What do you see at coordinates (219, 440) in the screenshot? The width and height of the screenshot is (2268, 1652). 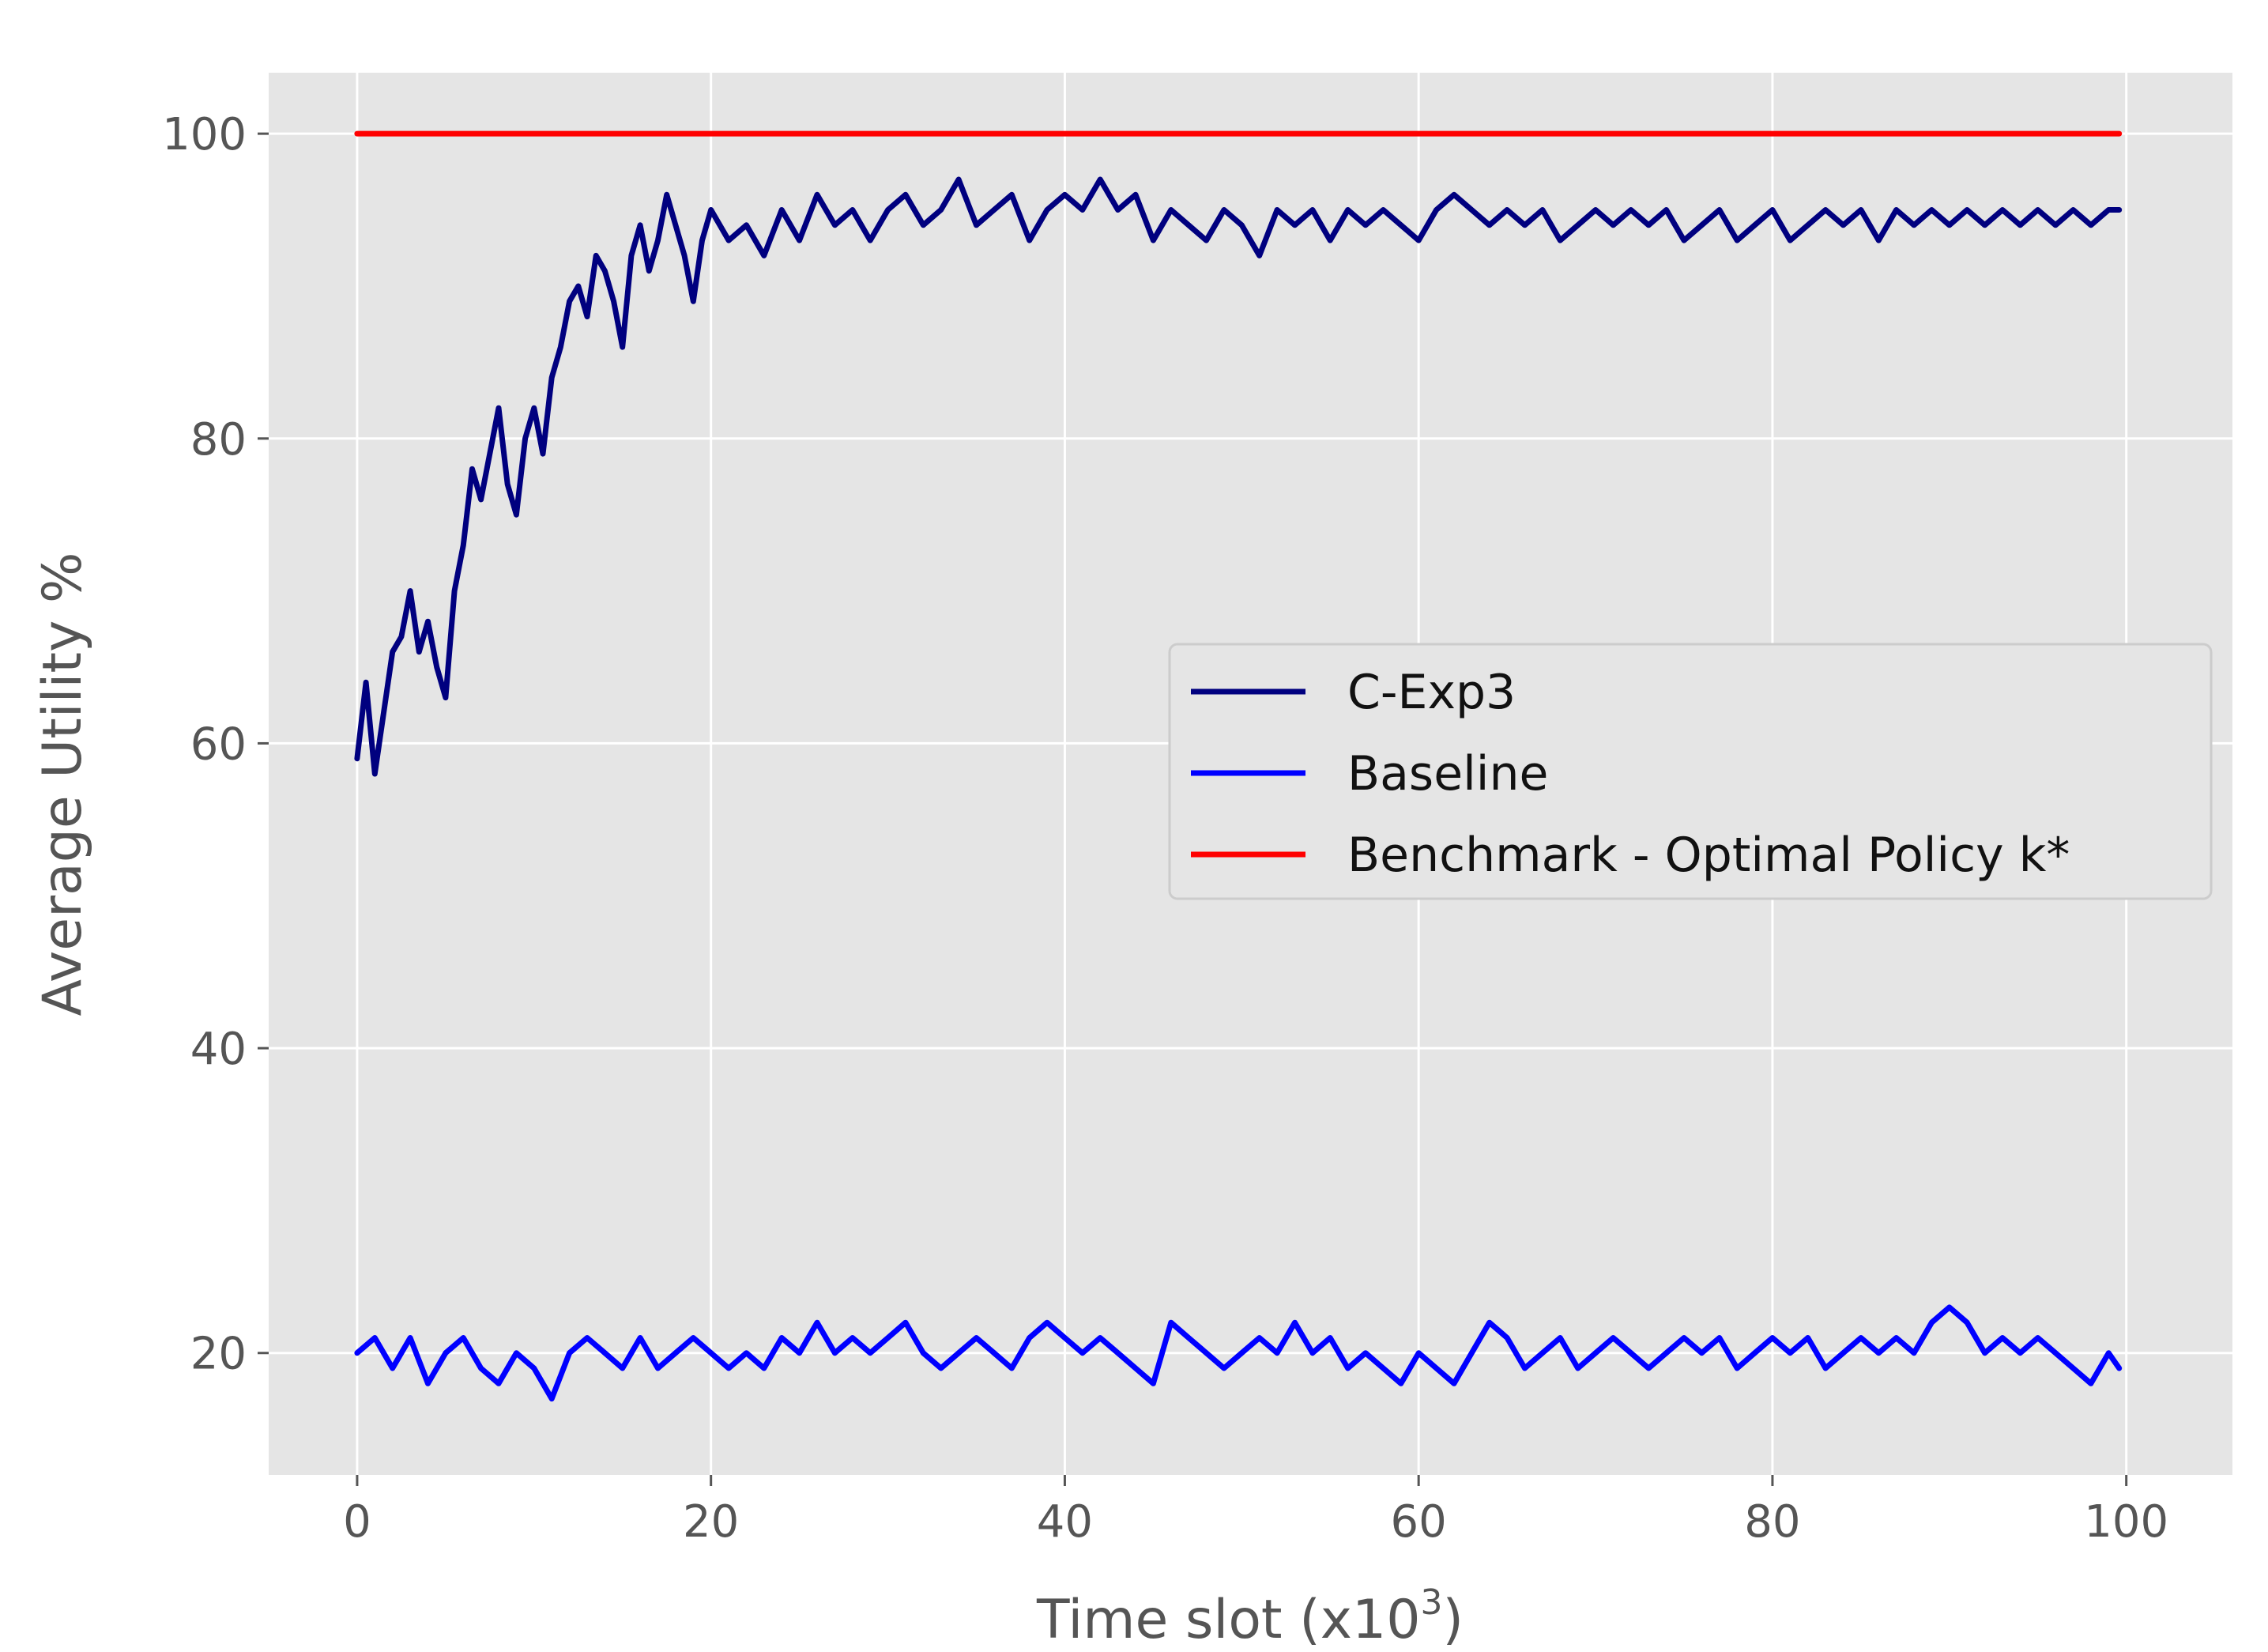 I see `y-tick-label: 80` at bounding box center [219, 440].